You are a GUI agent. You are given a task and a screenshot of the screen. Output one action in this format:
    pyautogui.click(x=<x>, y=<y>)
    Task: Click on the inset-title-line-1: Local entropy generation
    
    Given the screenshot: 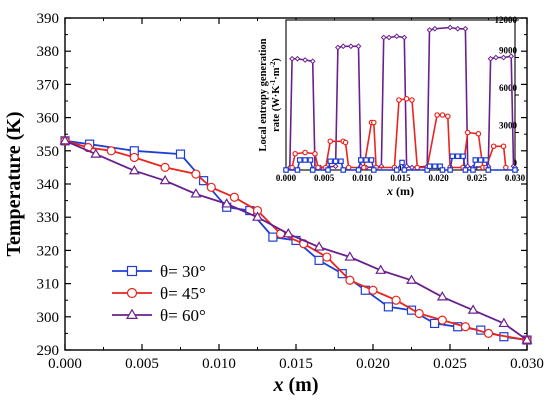 What is the action you would take?
    pyautogui.click(x=263, y=94)
    